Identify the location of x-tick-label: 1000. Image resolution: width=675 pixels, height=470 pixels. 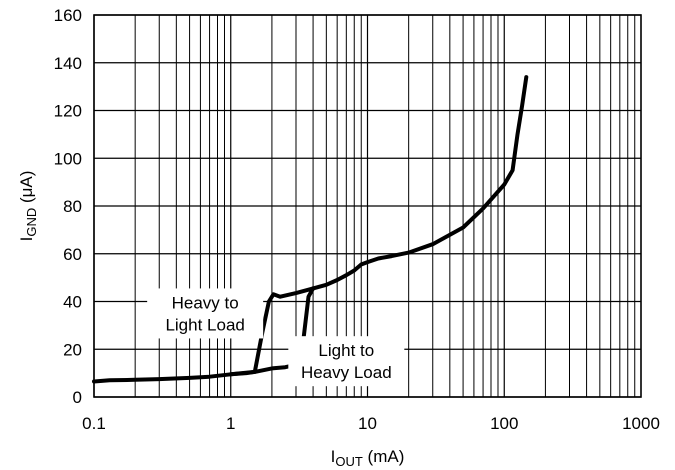
(641, 423).